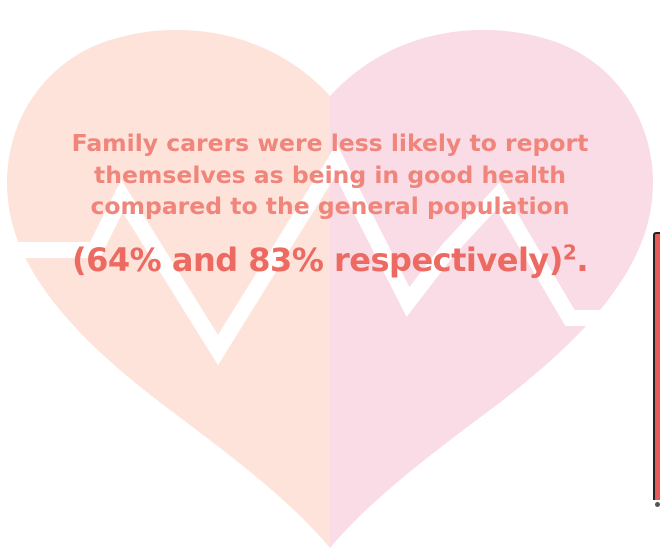 This screenshot has height=550, width=660. I want to click on stat-figures: (64% and 83% respectively)2., so click(330, 259).